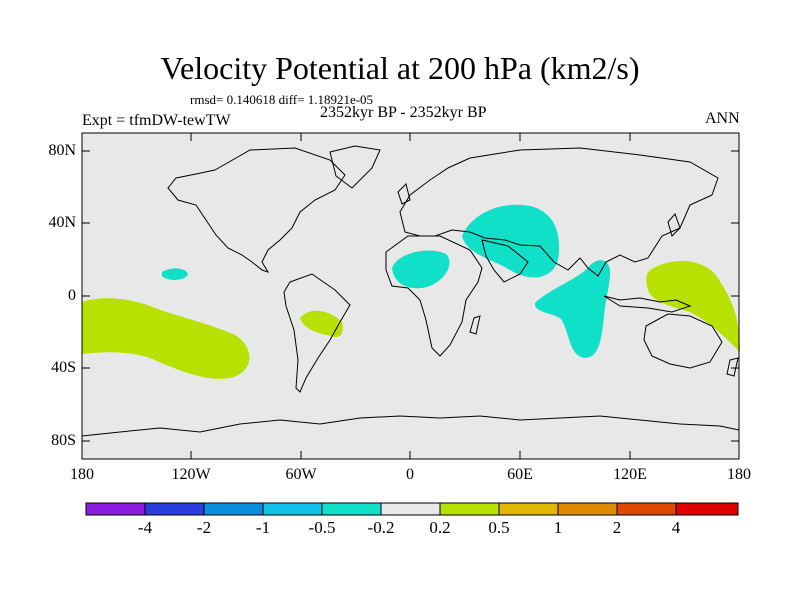  What do you see at coordinates (683, 341) in the screenshot?
I see `coast-australia` at bounding box center [683, 341].